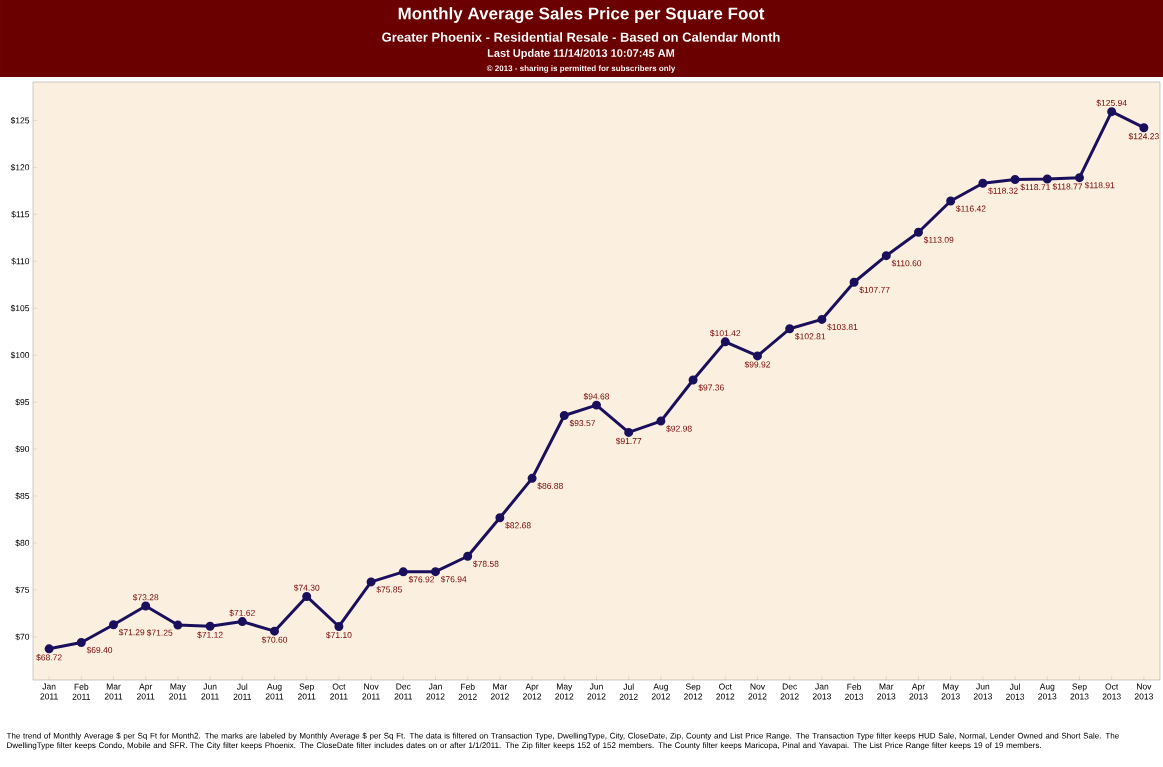 Image resolution: width=1163 pixels, height=767 pixels. I want to click on data-label: $93.57, so click(582, 423).